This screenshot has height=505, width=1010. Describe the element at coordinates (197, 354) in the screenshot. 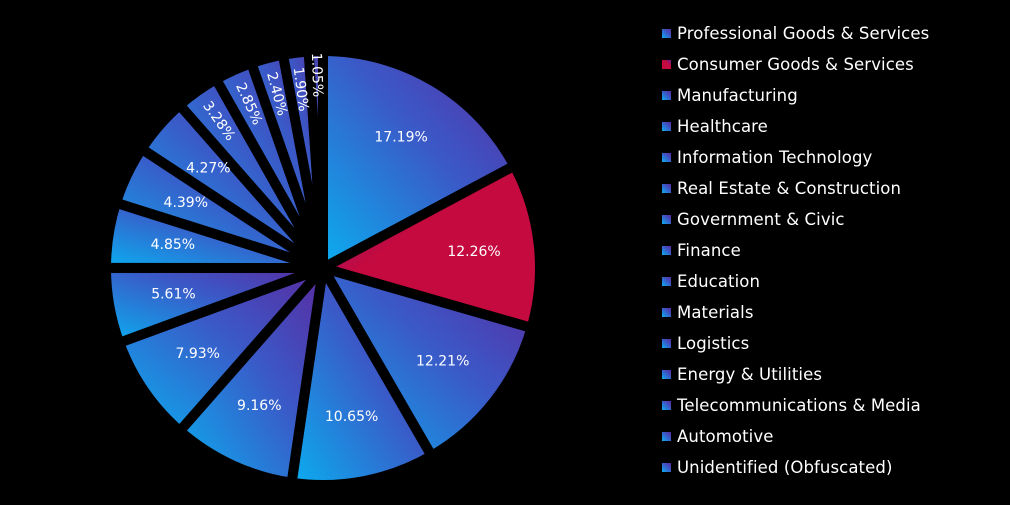

I see `slice-data-label: 7.93%` at that location.